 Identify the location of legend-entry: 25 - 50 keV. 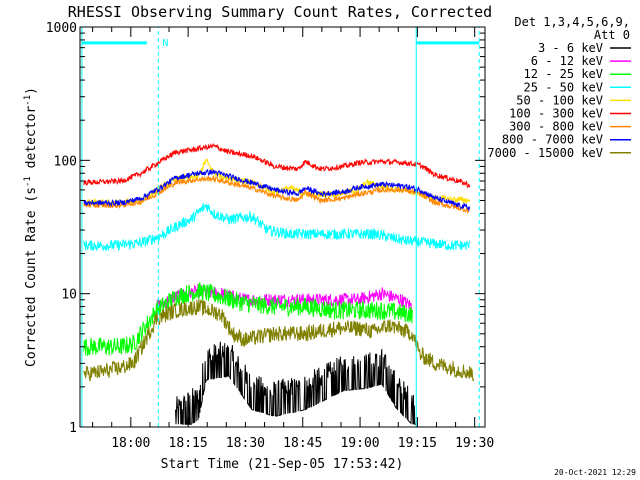
(577, 87).